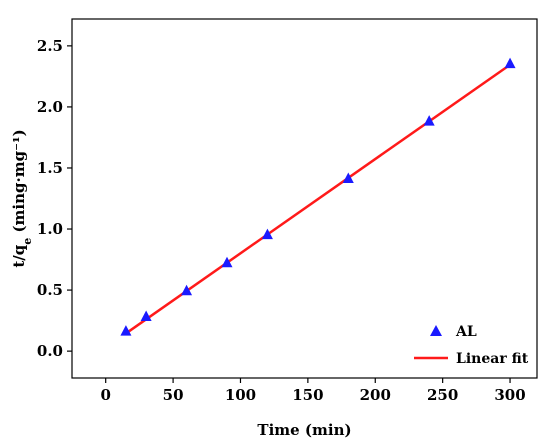 This screenshot has width=550, height=445. Describe the element at coordinates (50, 46) in the screenshot. I see `y-tick-label: 2.5` at that location.